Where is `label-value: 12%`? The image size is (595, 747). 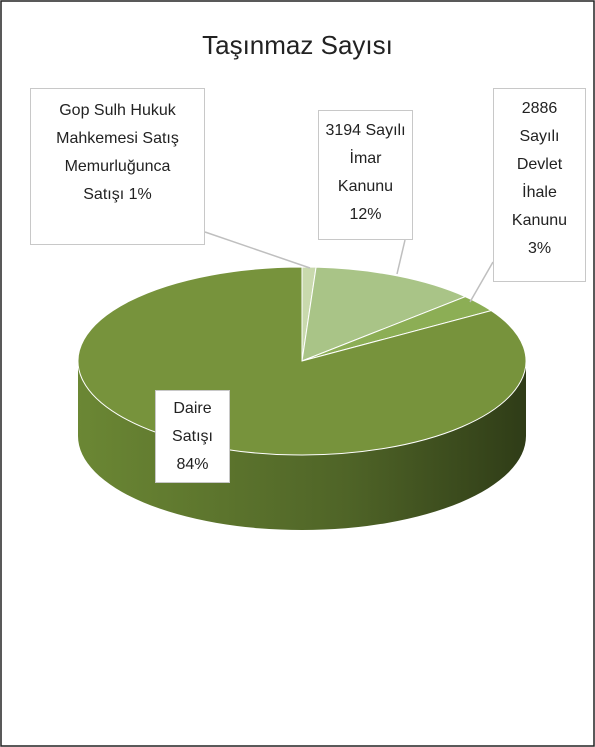 label-value: 12% is located at coordinates (365, 214).